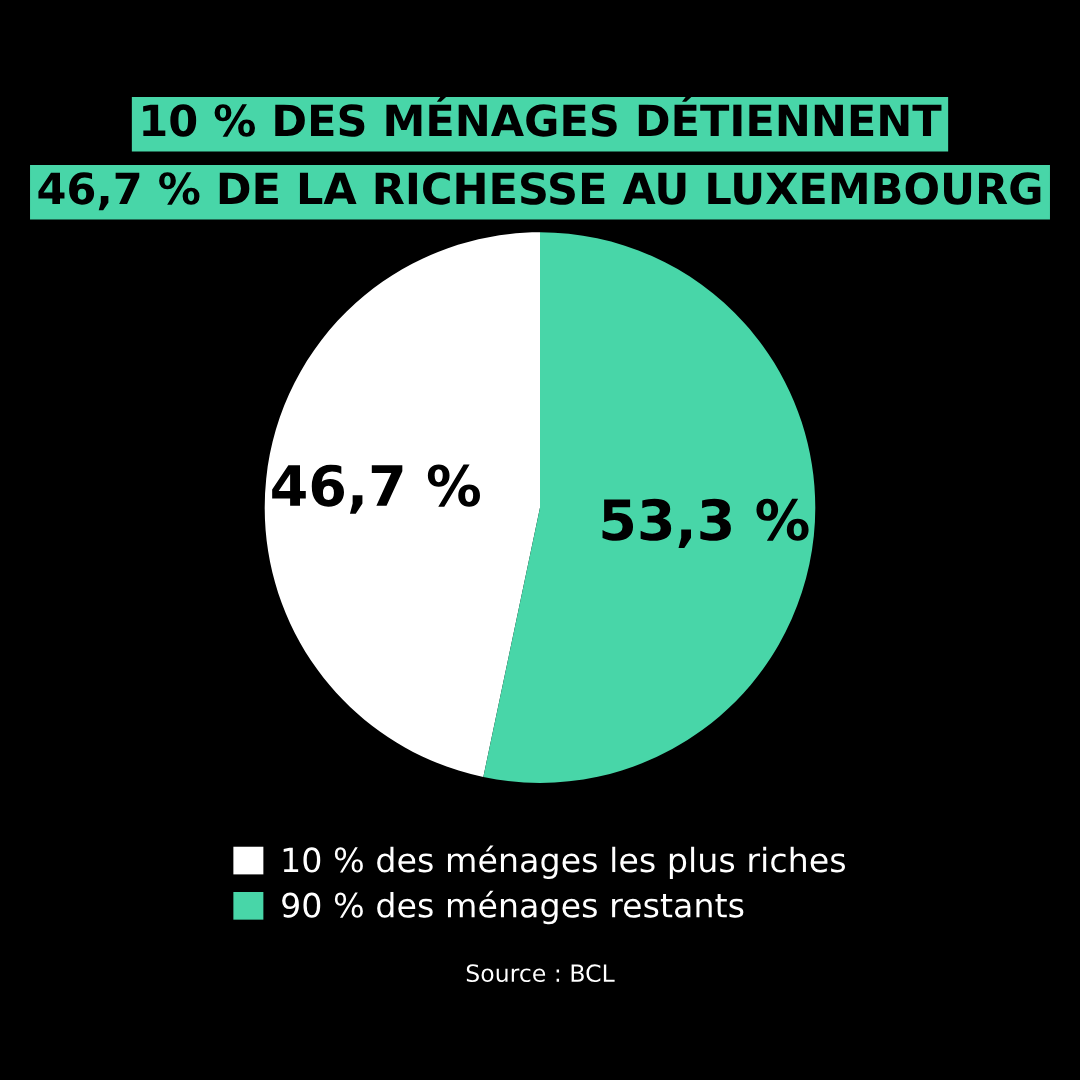  I want to click on legend-label: 90 % des ménages restants, so click(513, 907).